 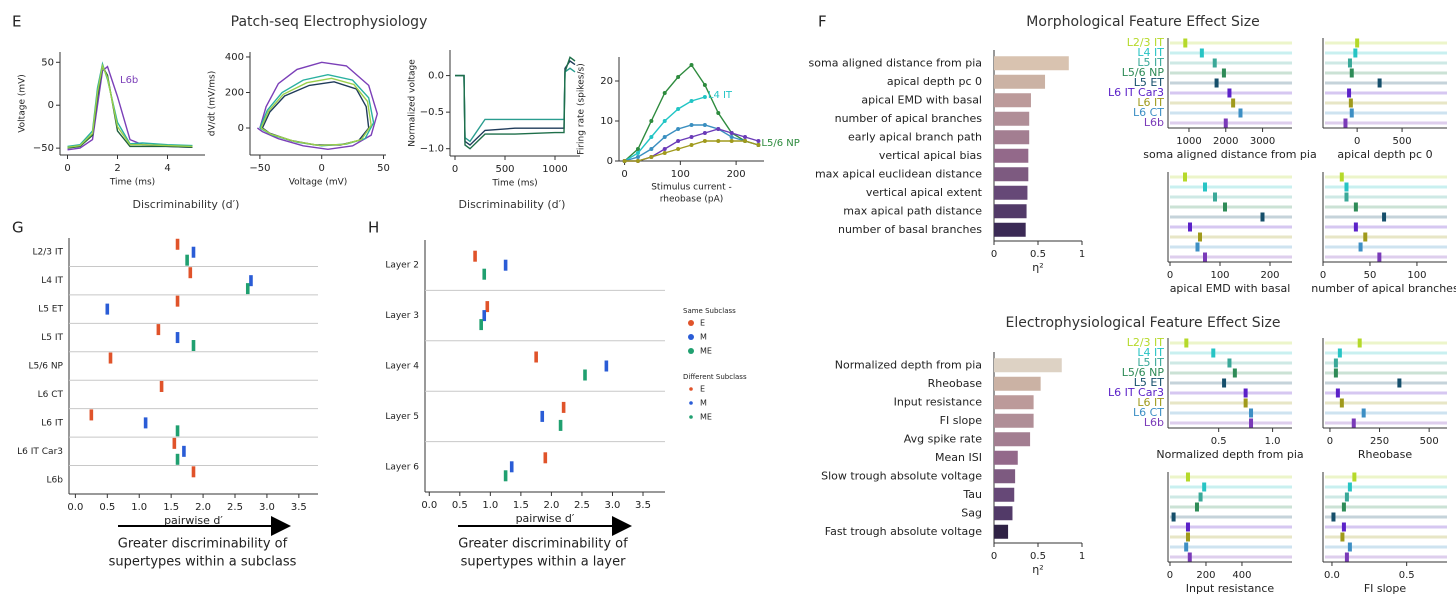 What do you see at coordinates (1150, 362) in the screenshot?
I see `category-label: L5 IT` at bounding box center [1150, 362].